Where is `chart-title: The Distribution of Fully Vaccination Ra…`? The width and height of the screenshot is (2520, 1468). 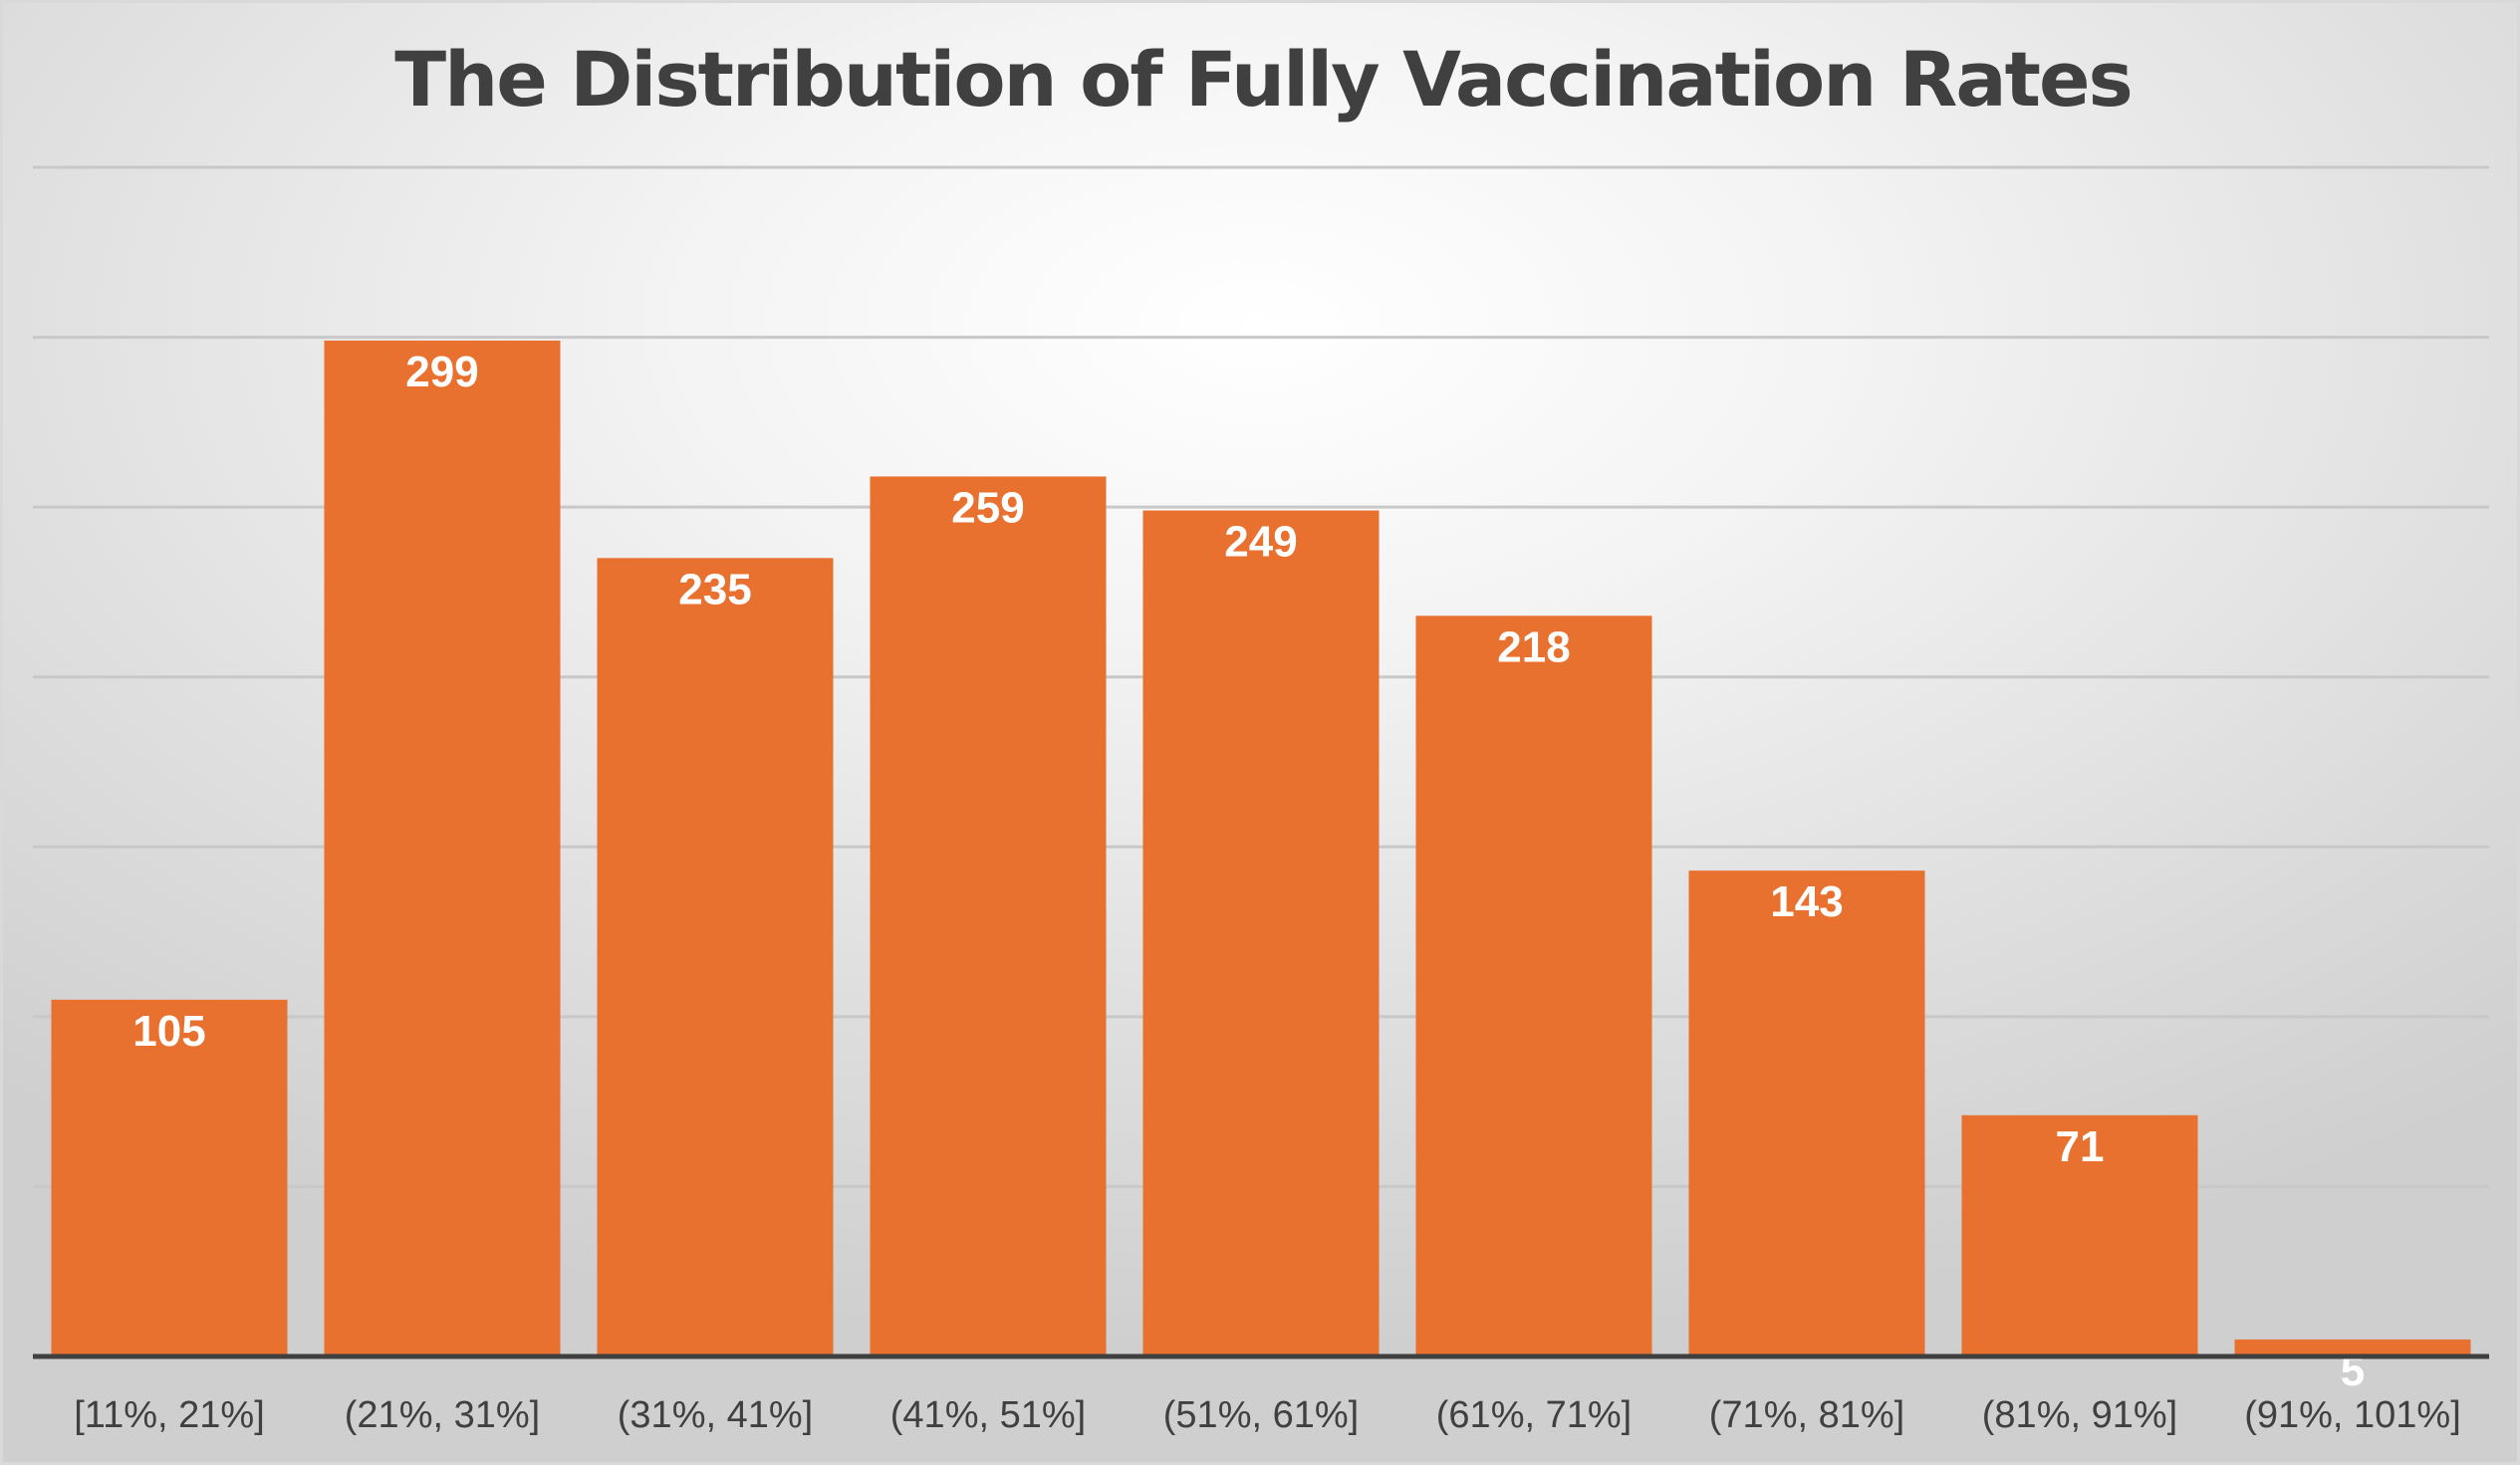 chart-title: The Distribution of Fully Vaccination Ra… is located at coordinates (1264, 79).